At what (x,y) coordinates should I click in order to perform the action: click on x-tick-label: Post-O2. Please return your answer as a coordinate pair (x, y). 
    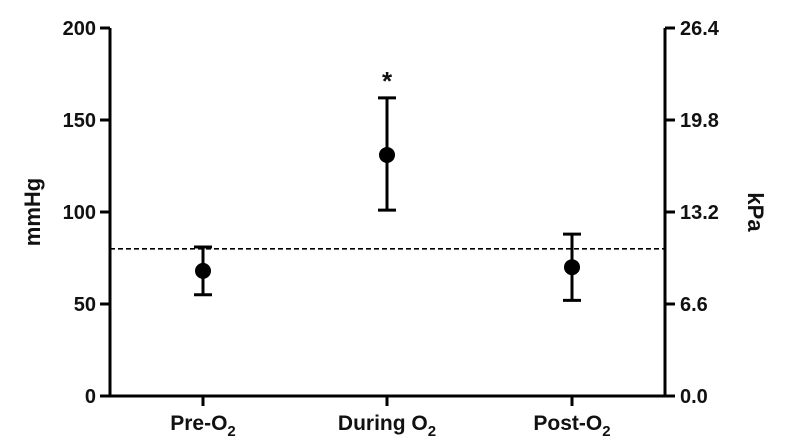
    Looking at the image, I should click on (571, 426).